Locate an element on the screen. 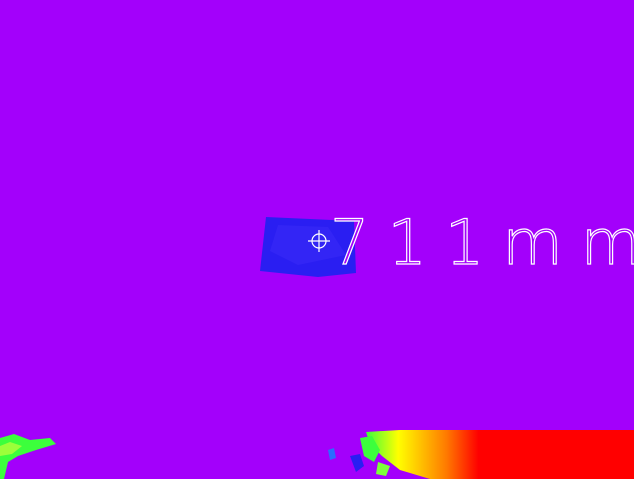 The height and width of the screenshot is (479, 634). depth-blob-right is located at coordinates (481, 454).